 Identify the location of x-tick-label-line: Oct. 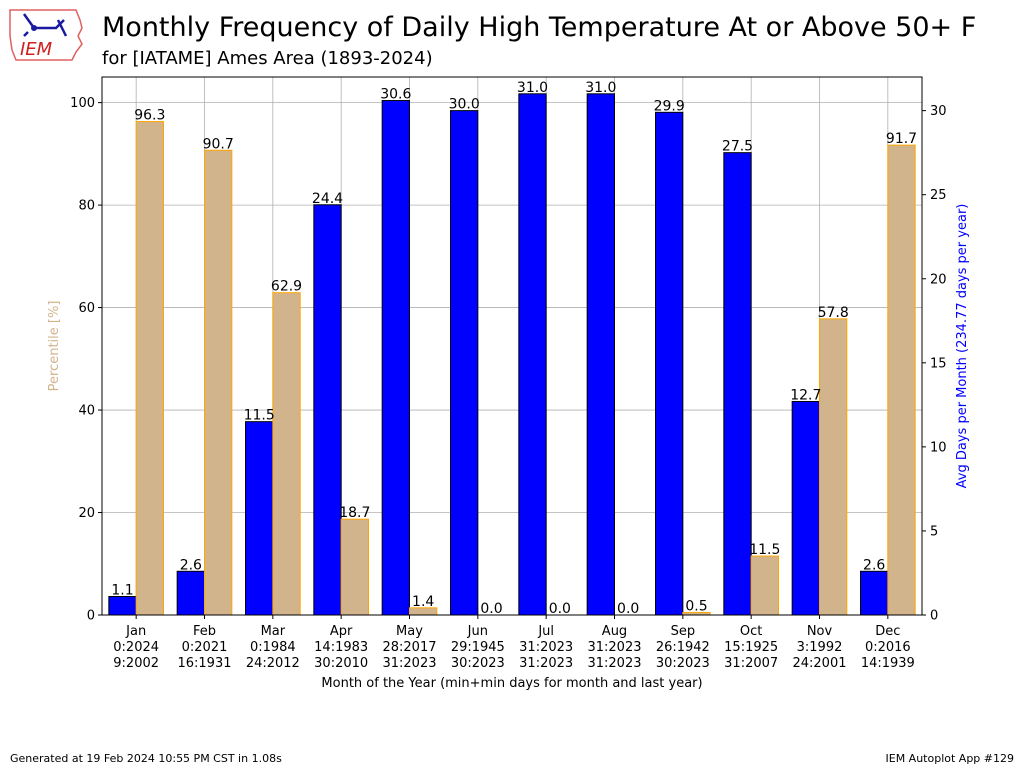
(751, 631).